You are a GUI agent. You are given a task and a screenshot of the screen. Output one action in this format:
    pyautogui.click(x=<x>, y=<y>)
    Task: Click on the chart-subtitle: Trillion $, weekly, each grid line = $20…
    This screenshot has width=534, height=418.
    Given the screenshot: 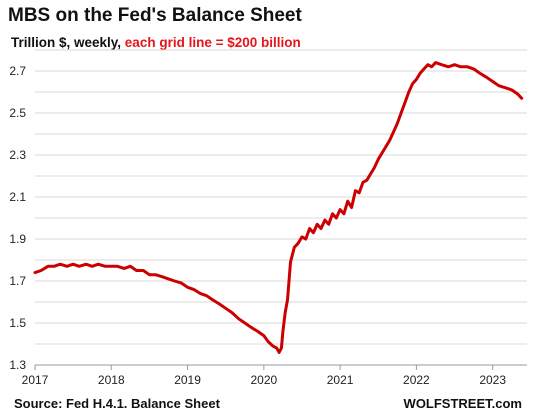 What is the action you would take?
    pyautogui.click(x=156, y=42)
    